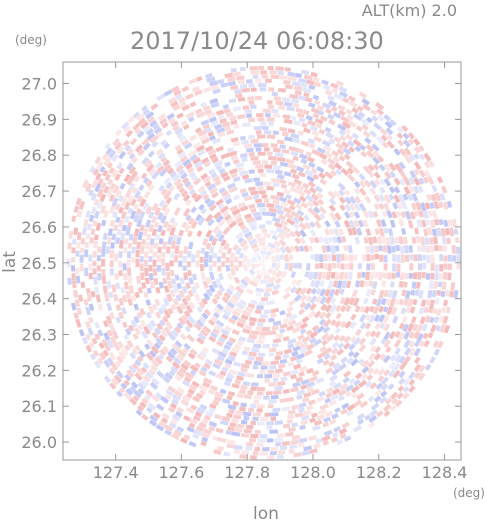 The width and height of the screenshot is (491, 521). I want to click on y-tick-label: 26.7, so click(39, 191).